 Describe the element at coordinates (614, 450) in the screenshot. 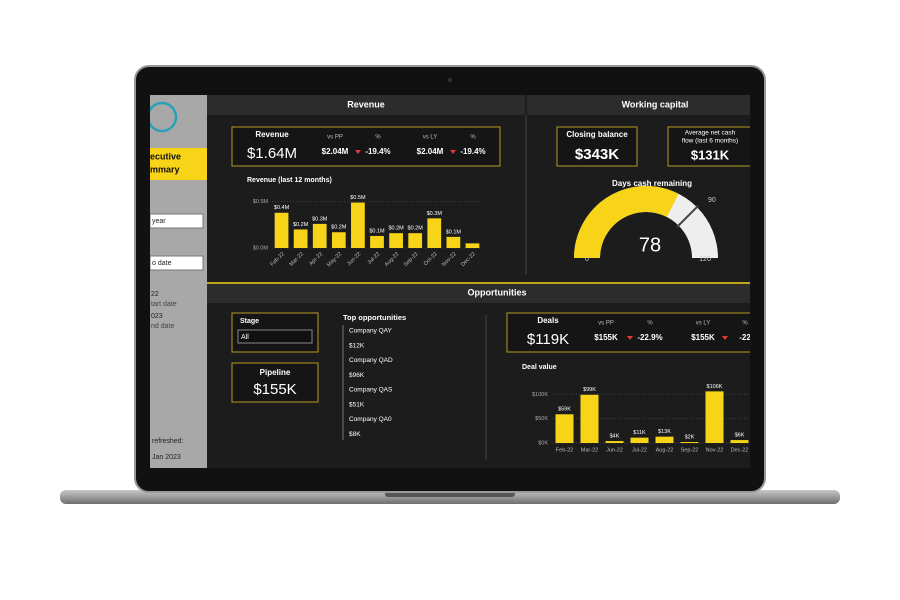

I see `x-tick-label: Jun-22` at that location.